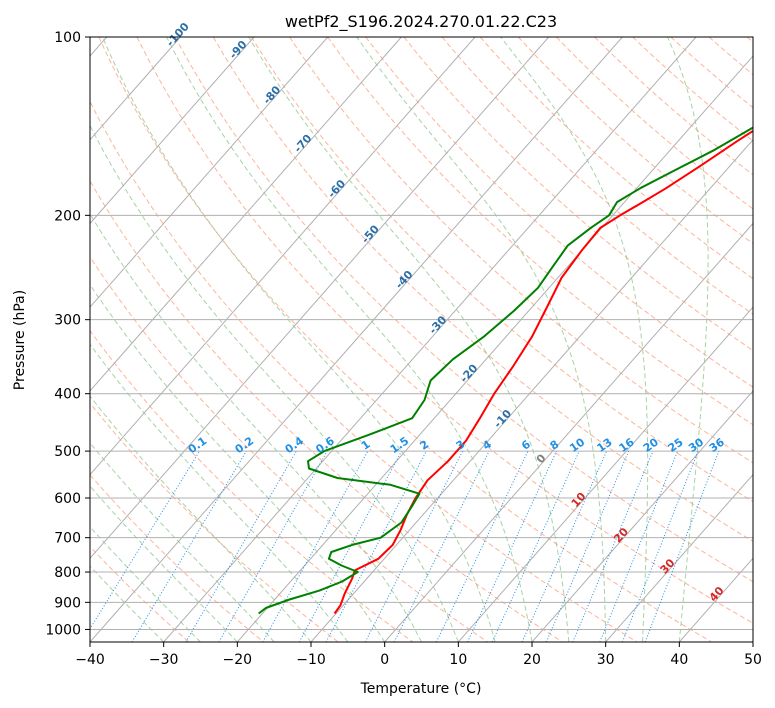  Describe the element at coordinates (421, 22) in the screenshot. I see `chart-title: wetPf2_S196.2024.270.01.22.C23` at that location.